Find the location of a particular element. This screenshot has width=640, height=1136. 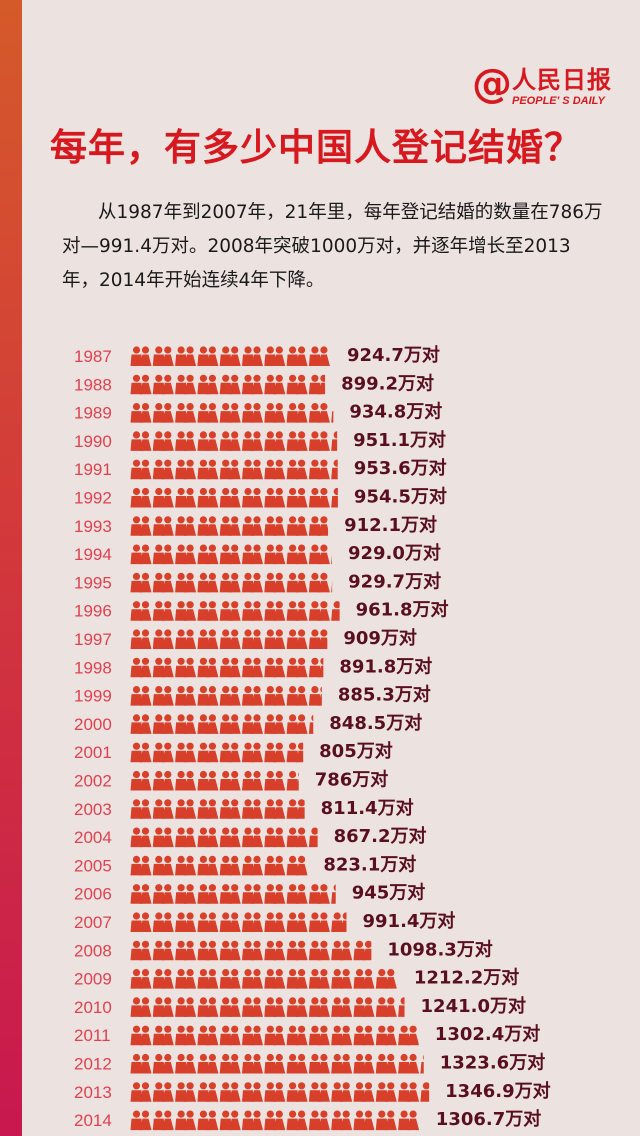

pictogram-bar-2010 is located at coordinates (267, 1007).